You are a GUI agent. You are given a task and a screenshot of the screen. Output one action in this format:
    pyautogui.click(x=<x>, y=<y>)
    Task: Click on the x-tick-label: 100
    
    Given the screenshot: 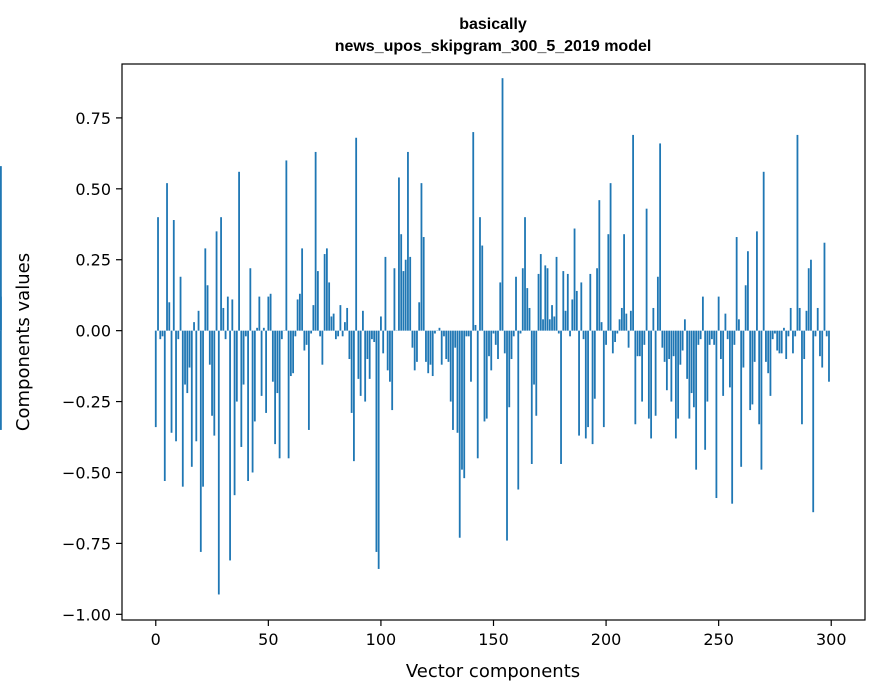 What is the action you would take?
    pyautogui.click(x=381, y=639)
    